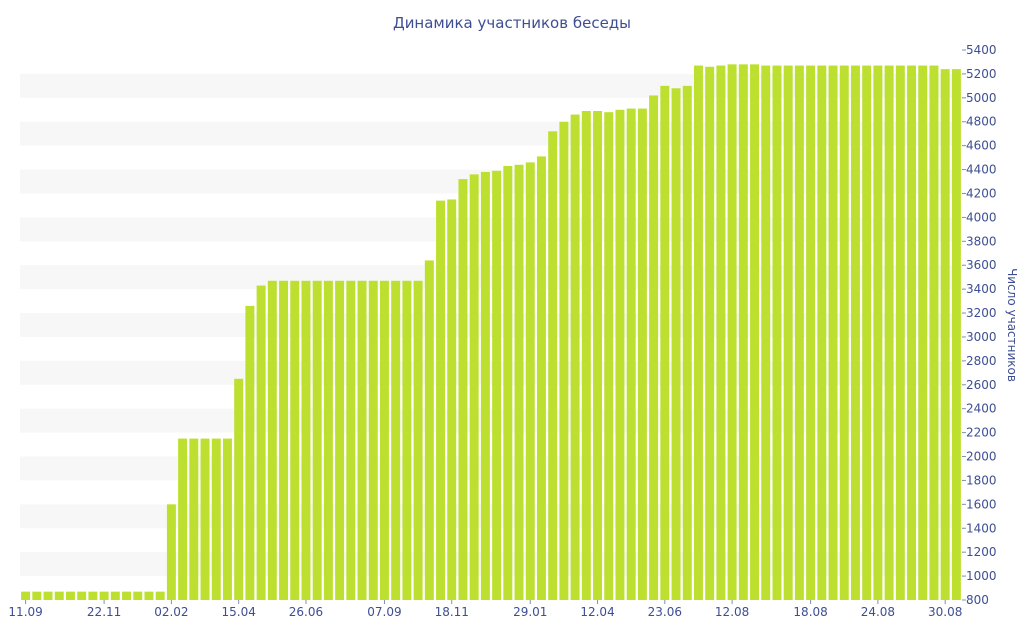 This screenshot has height=640, width=1024. Describe the element at coordinates (512, 23) in the screenshot. I see `chart-title: Динамика участников беседы` at that location.